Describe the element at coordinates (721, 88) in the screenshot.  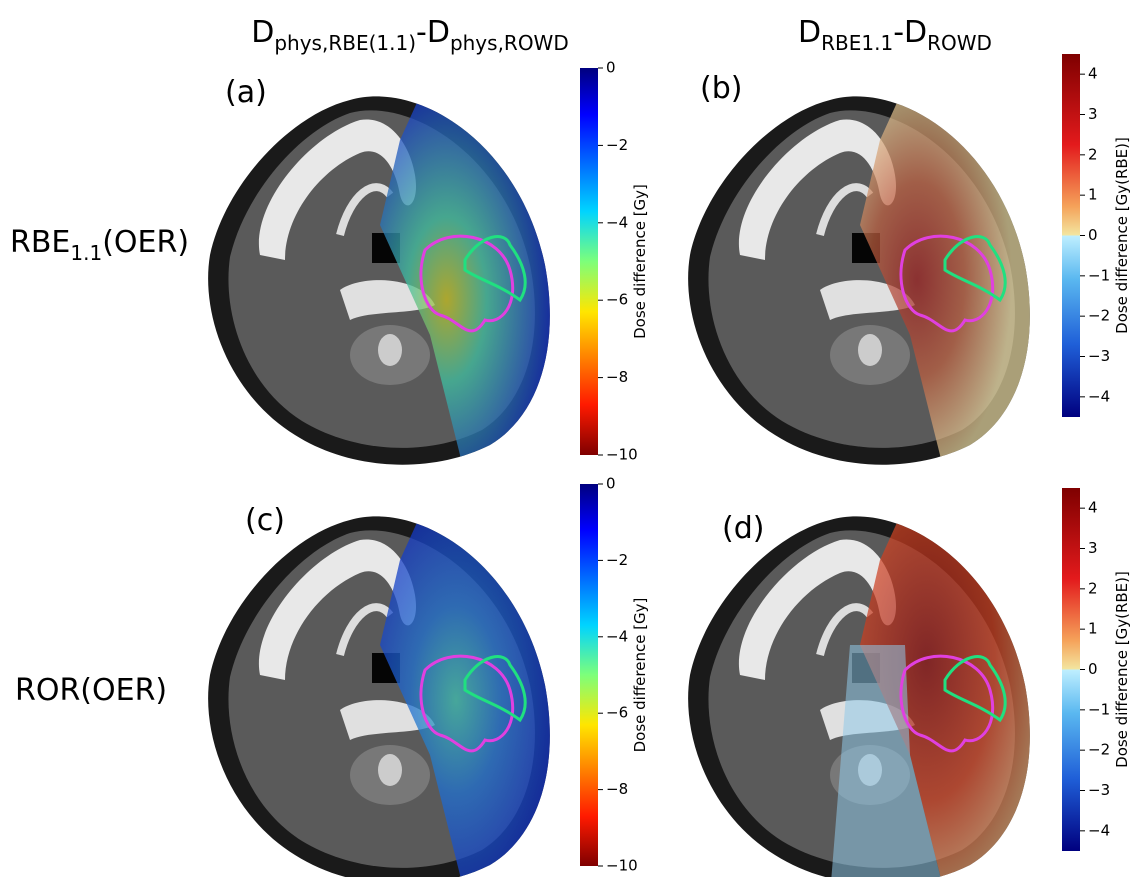
I see `panel-label: (b)` at that location.